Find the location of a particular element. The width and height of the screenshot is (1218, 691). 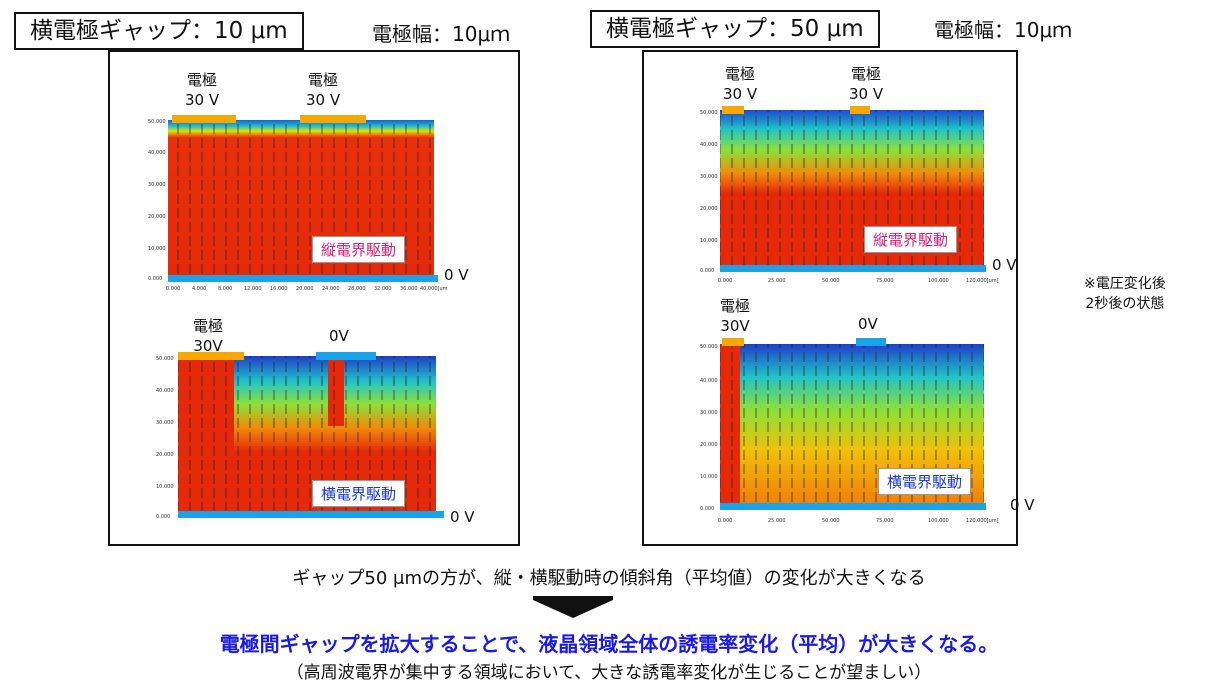

left-top-electrode1-label: 電極 30 V is located at coordinates (202, 90).